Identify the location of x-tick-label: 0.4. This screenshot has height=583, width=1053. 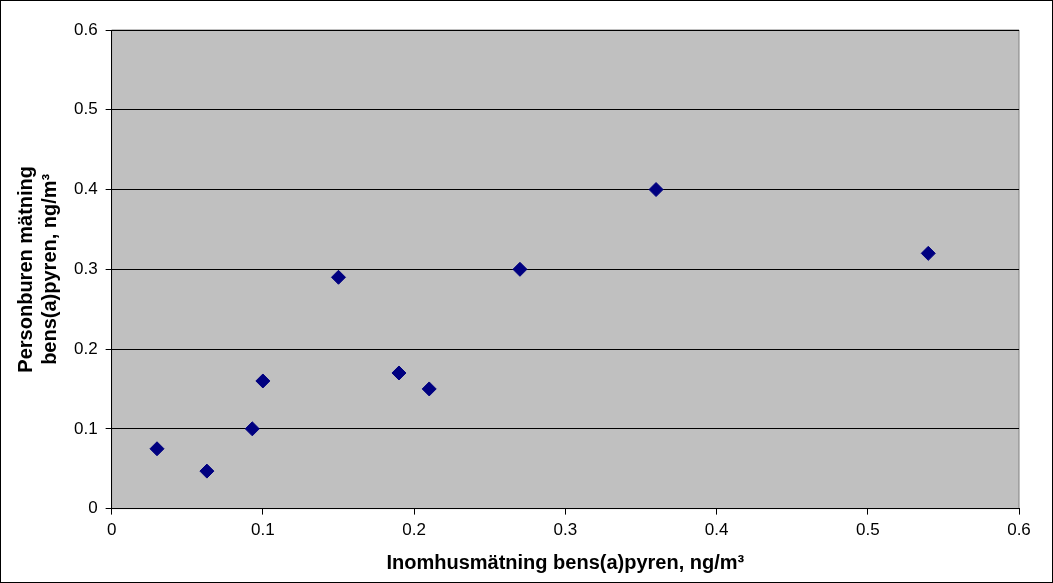
(716, 530).